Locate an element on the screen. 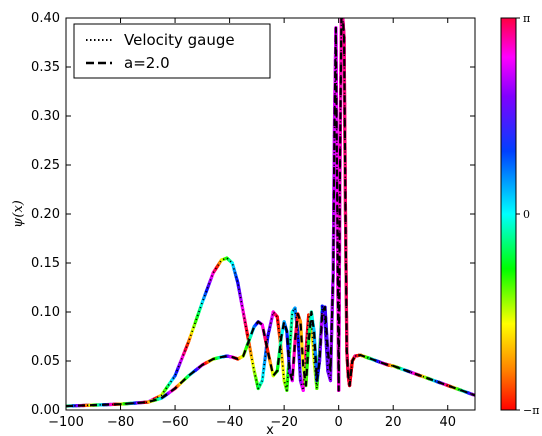  colorbar-label-top: π is located at coordinates (526, 18).